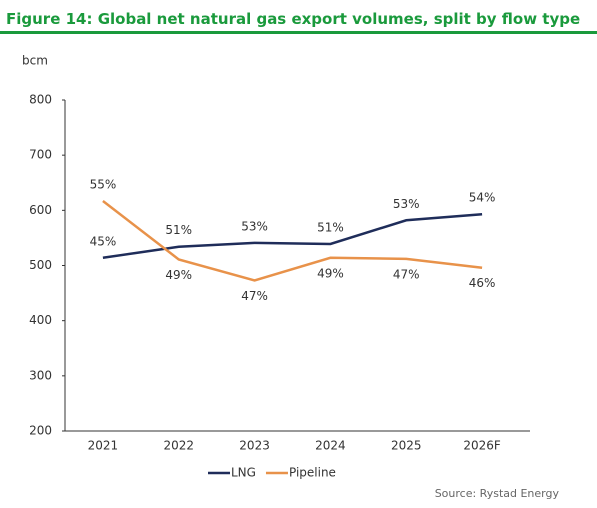 The height and width of the screenshot is (508, 597). What do you see at coordinates (406, 446) in the screenshot?
I see `x-tick-label: 2025` at bounding box center [406, 446].